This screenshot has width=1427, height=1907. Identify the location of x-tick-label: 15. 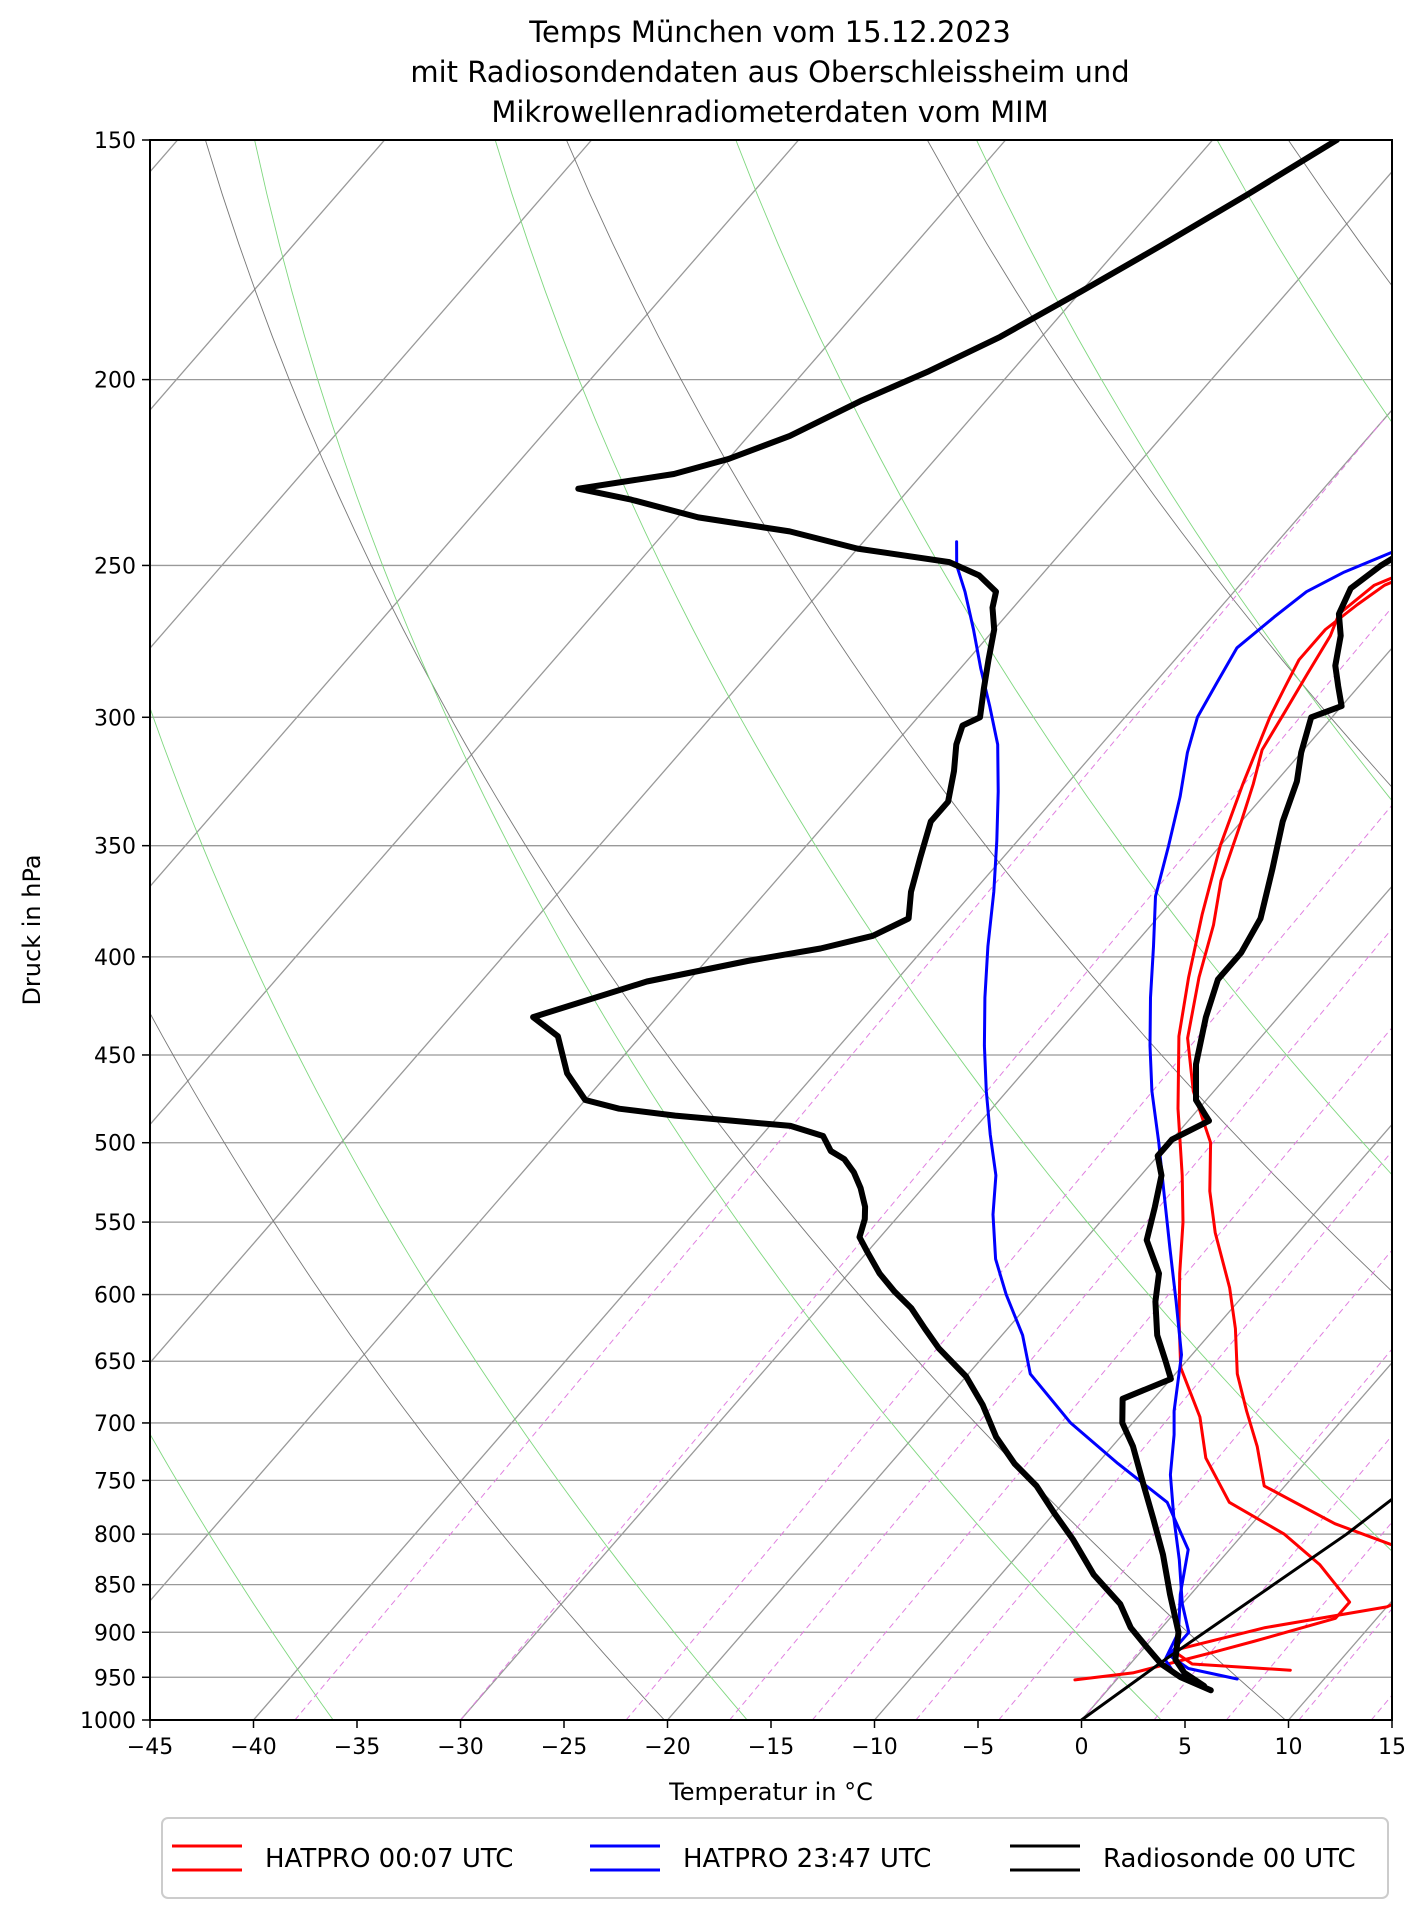
(1392, 1747).